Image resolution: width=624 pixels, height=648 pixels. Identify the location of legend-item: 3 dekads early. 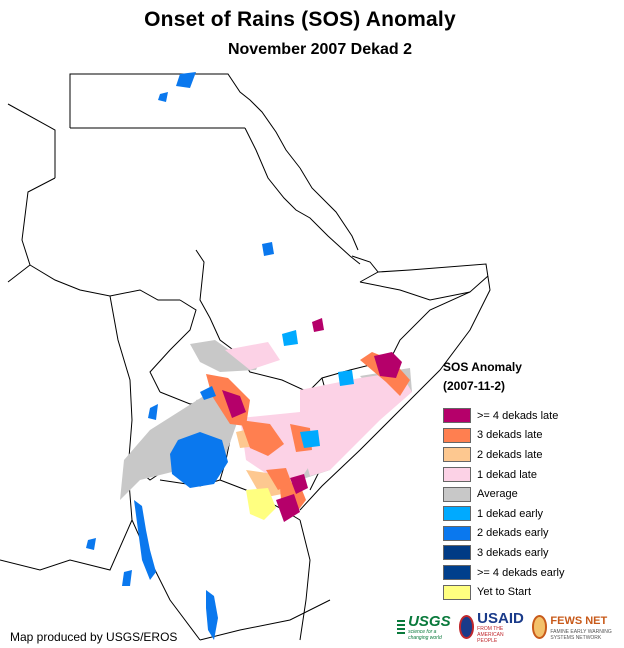
(530, 553).